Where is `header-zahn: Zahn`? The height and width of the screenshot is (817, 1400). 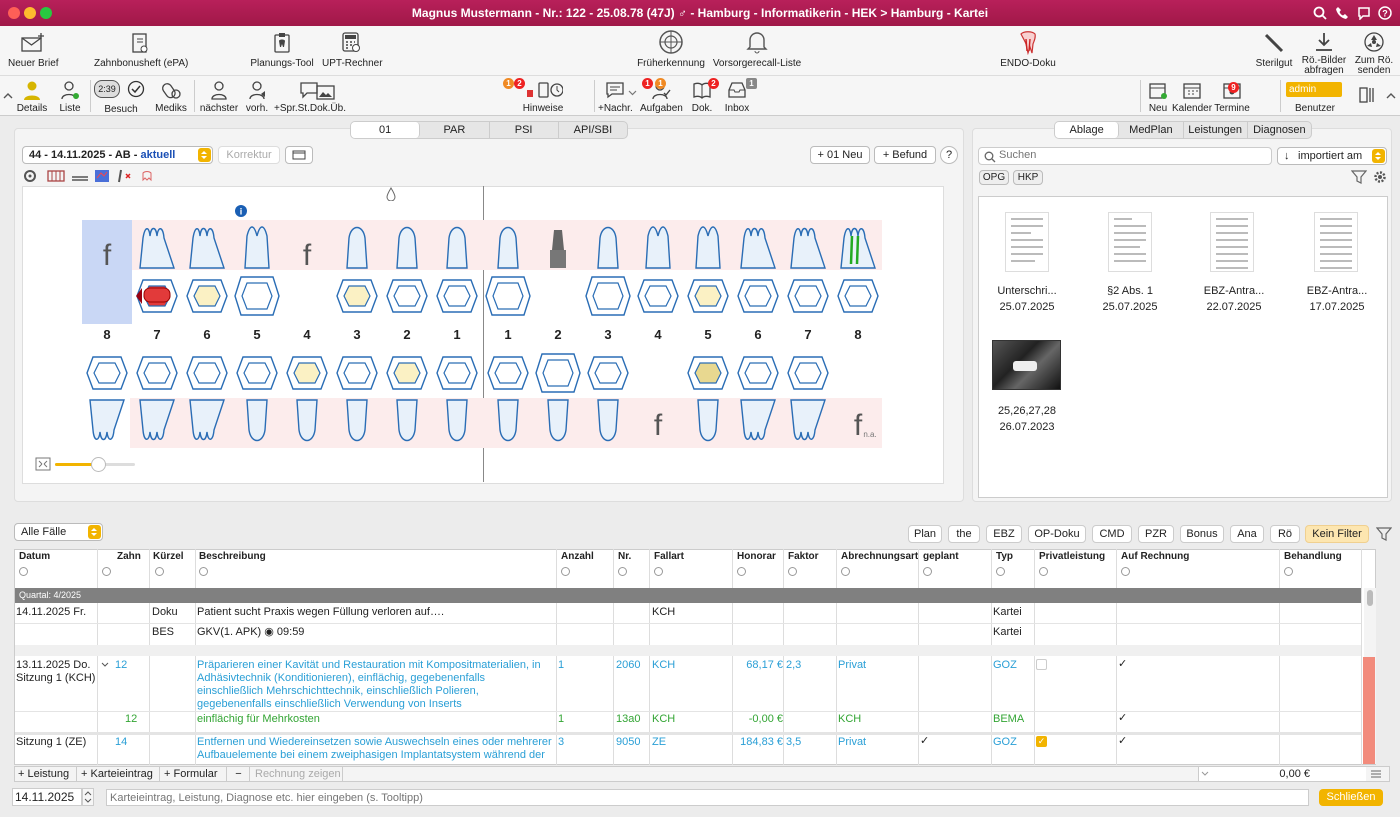
header-zahn: Zahn is located at coordinates (129, 556).